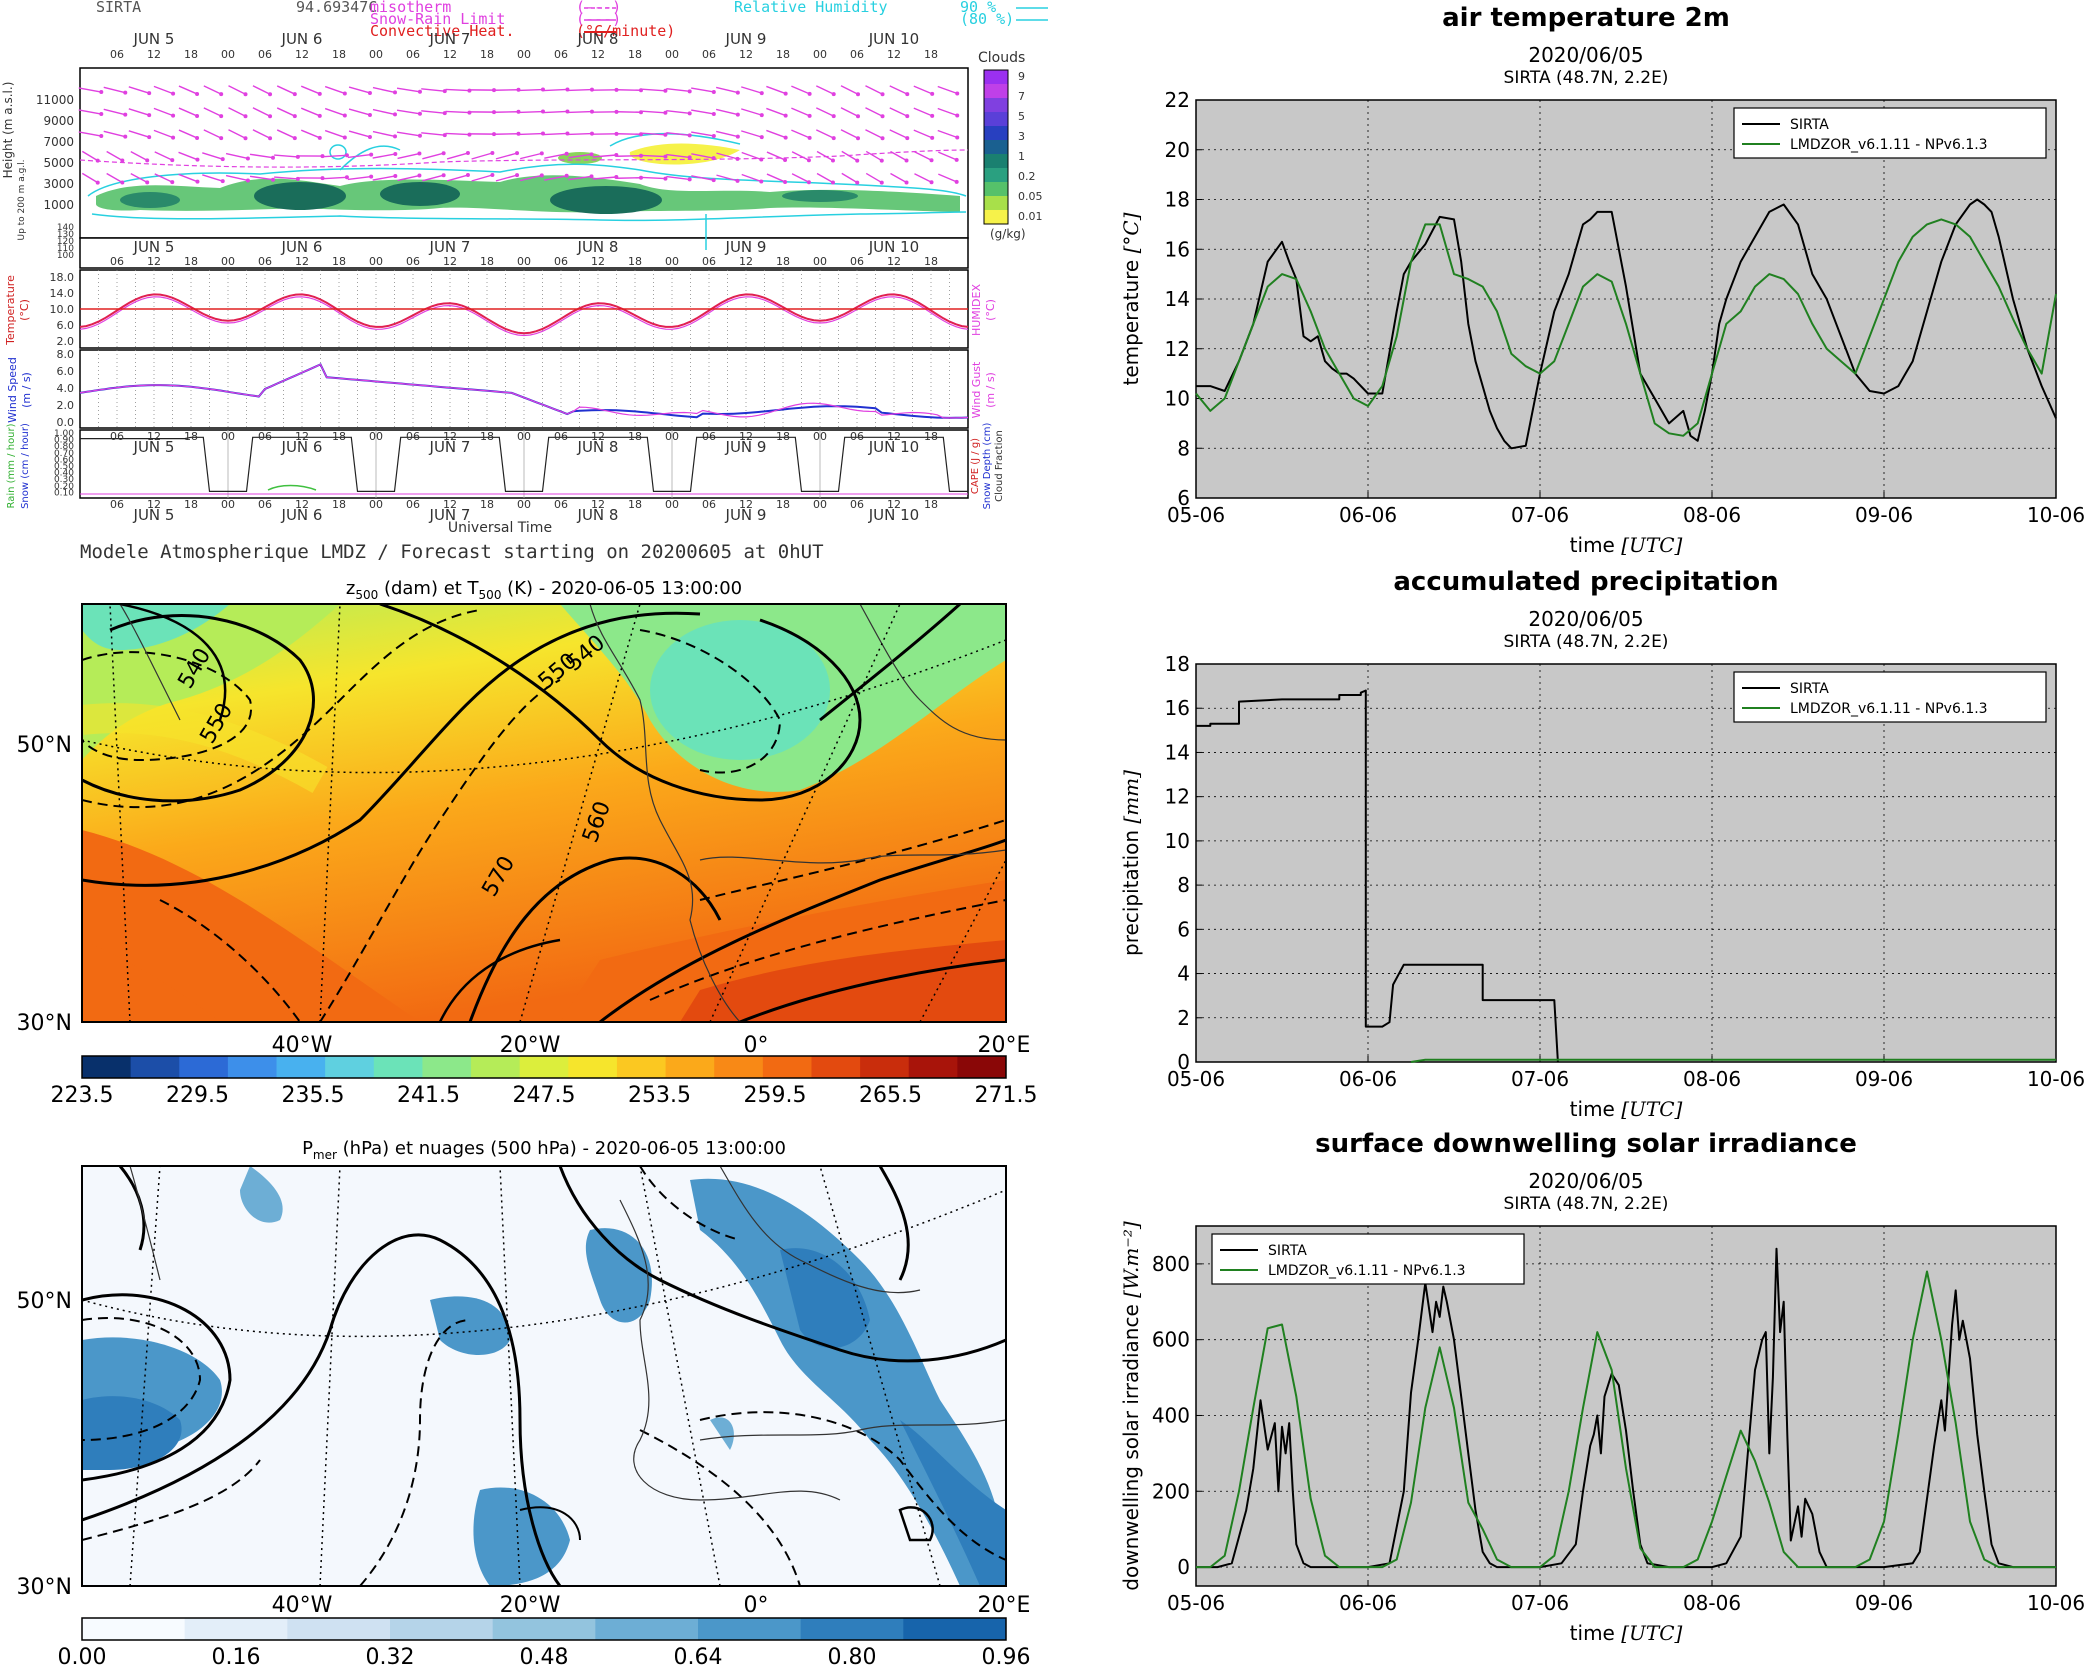 The height and width of the screenshot is (1680, 2100). Describe the element at coordinates (1196, 1079) in the screenshot. I see `x-tick-label: 05-06` at that location.